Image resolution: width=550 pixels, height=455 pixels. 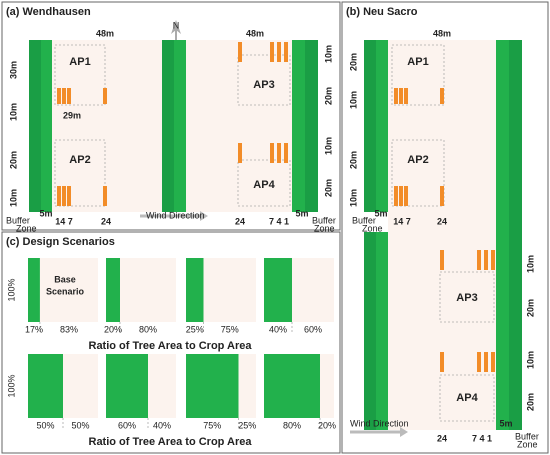 I want to click on distance: 14 7, so click(x=64, y=221).